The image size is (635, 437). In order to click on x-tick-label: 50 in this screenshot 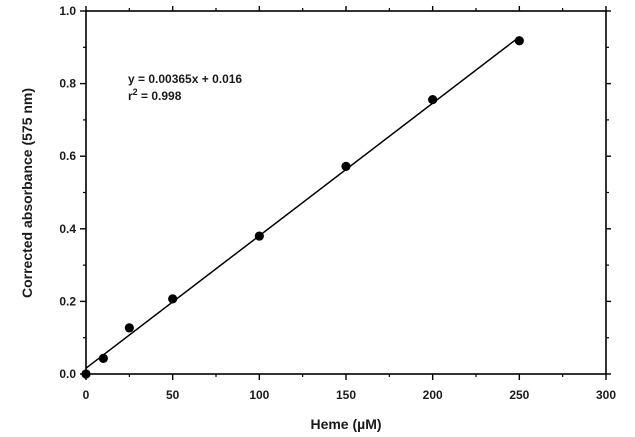, I will do `click(173, 395)`.